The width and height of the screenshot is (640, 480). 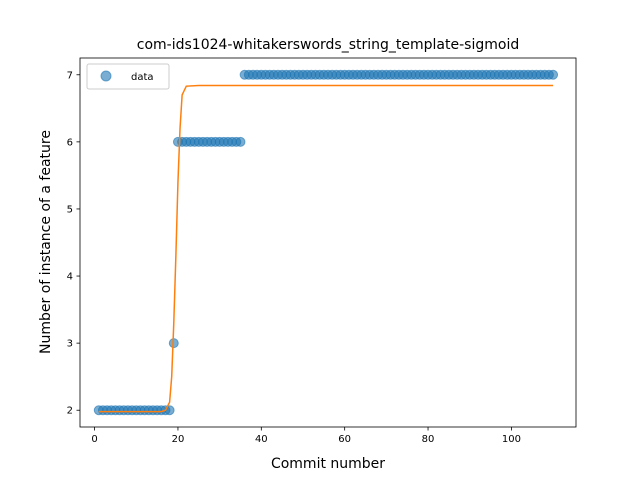 What do you see at coordinates (511, 439) in the screenshot?
I see `x-tick-label: 100` at bounding box center [511, 439].